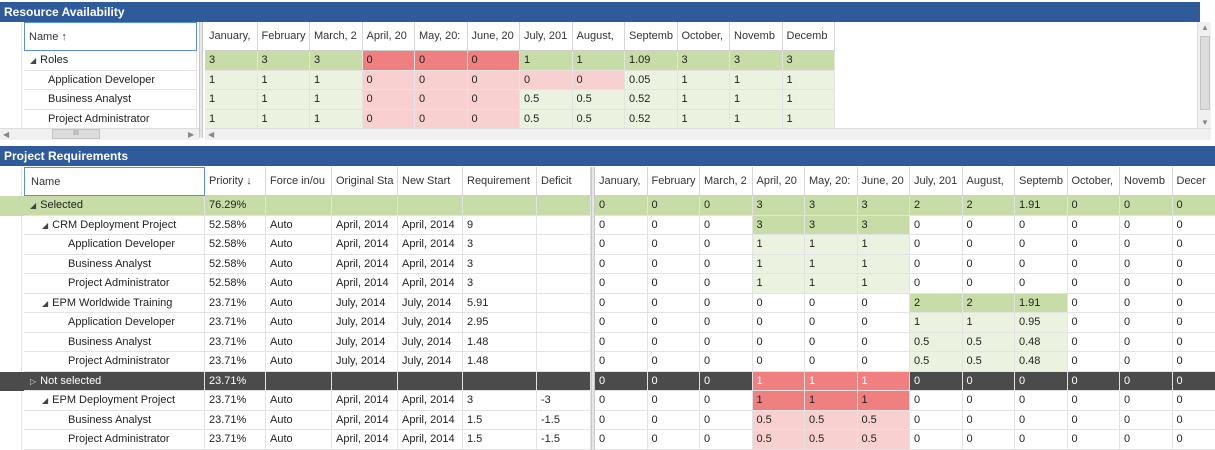 Image resolution: width=1215 pixels, height=450 pixels. Describe the element at coordinates (651, 80) in the screenshot. I see `availability-value-cell: 0.05` at that location.